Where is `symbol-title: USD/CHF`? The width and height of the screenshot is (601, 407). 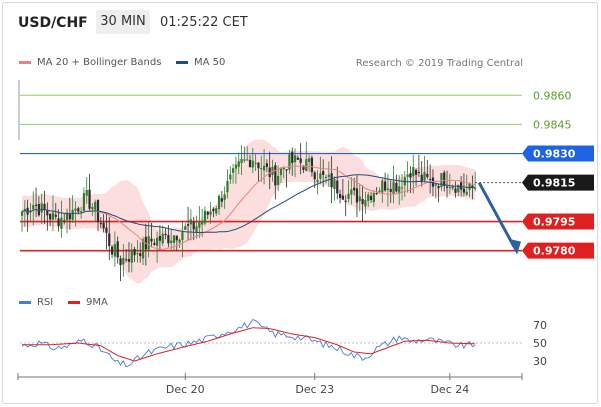 symbol-title: USD/CHF is located at coordinates (53, 23).